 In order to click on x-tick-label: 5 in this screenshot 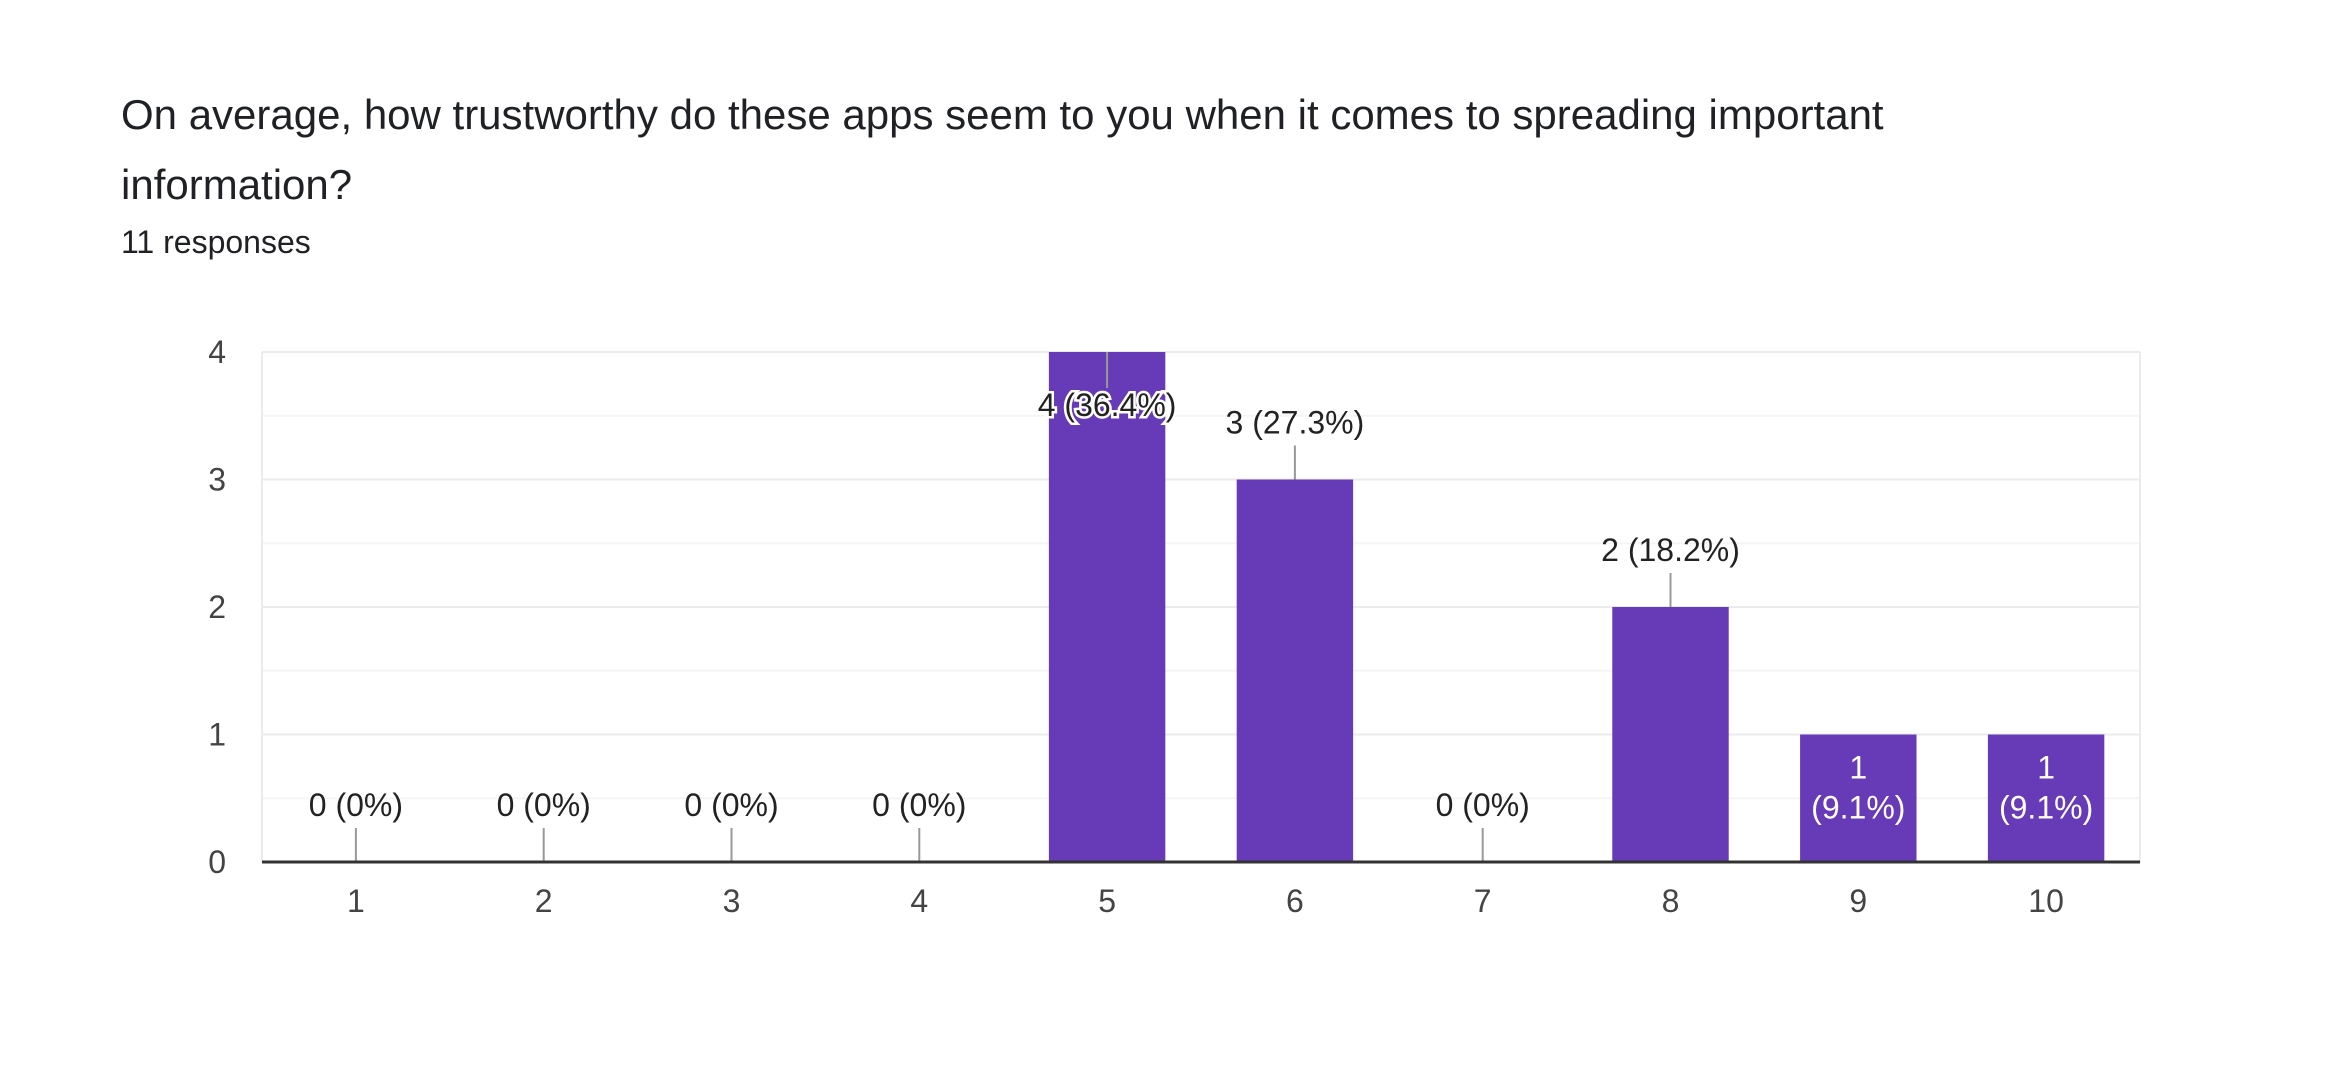, I will do `click(1107, 901)`.